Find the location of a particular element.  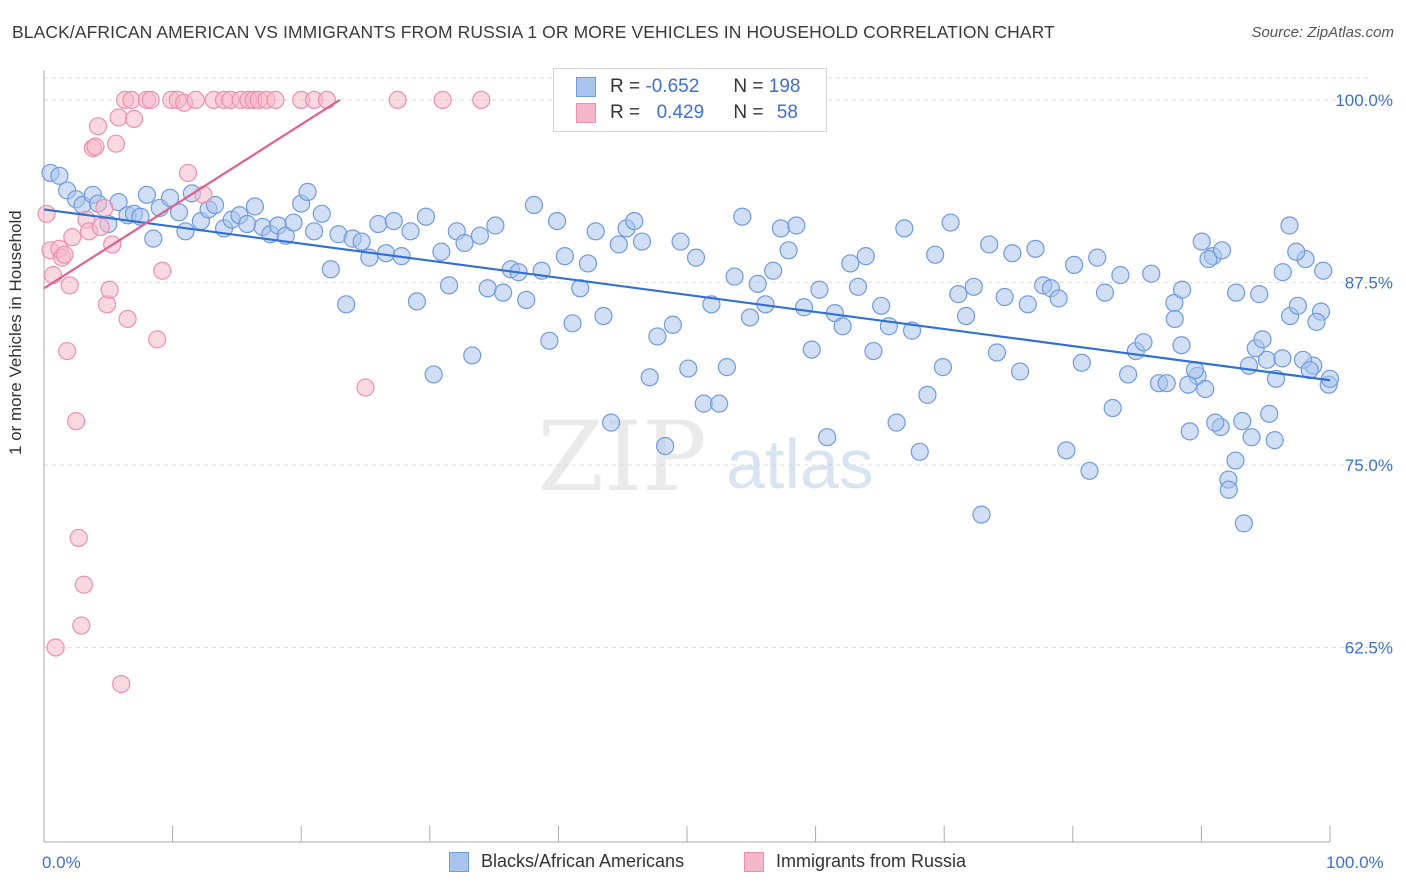

legend-item-russia: Immigrants from Russia is located at coordinates (855, 861).